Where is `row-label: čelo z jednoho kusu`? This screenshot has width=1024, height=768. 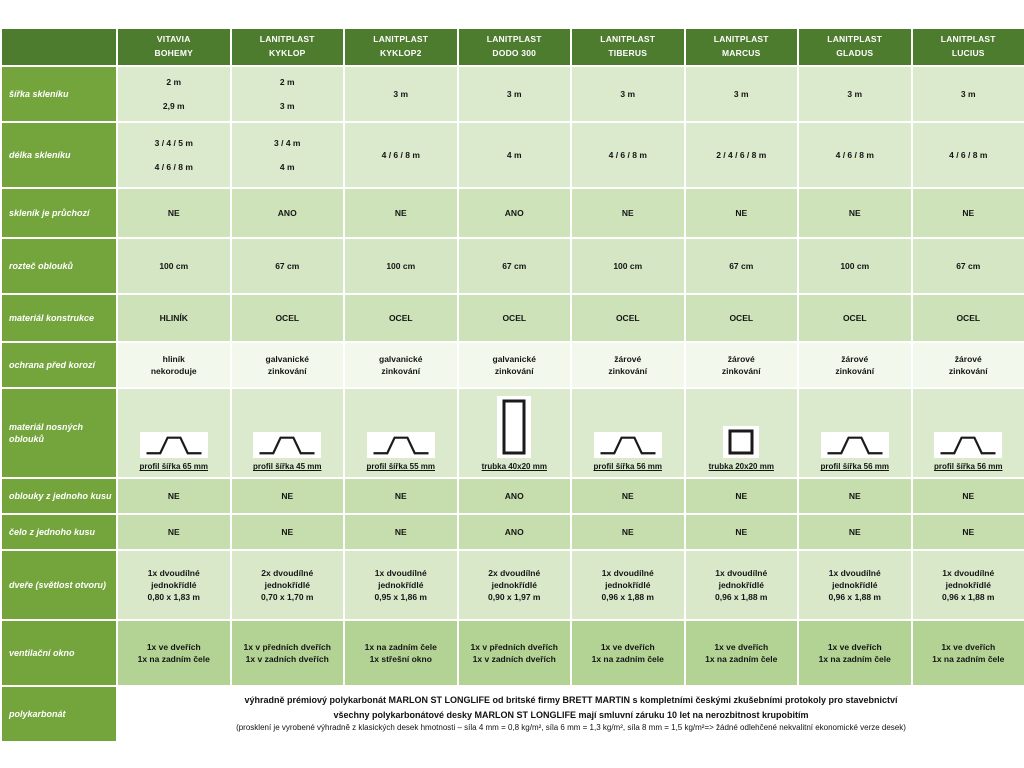
row-label: čelo z jednoho kusu is located at coordinates (59, 532).